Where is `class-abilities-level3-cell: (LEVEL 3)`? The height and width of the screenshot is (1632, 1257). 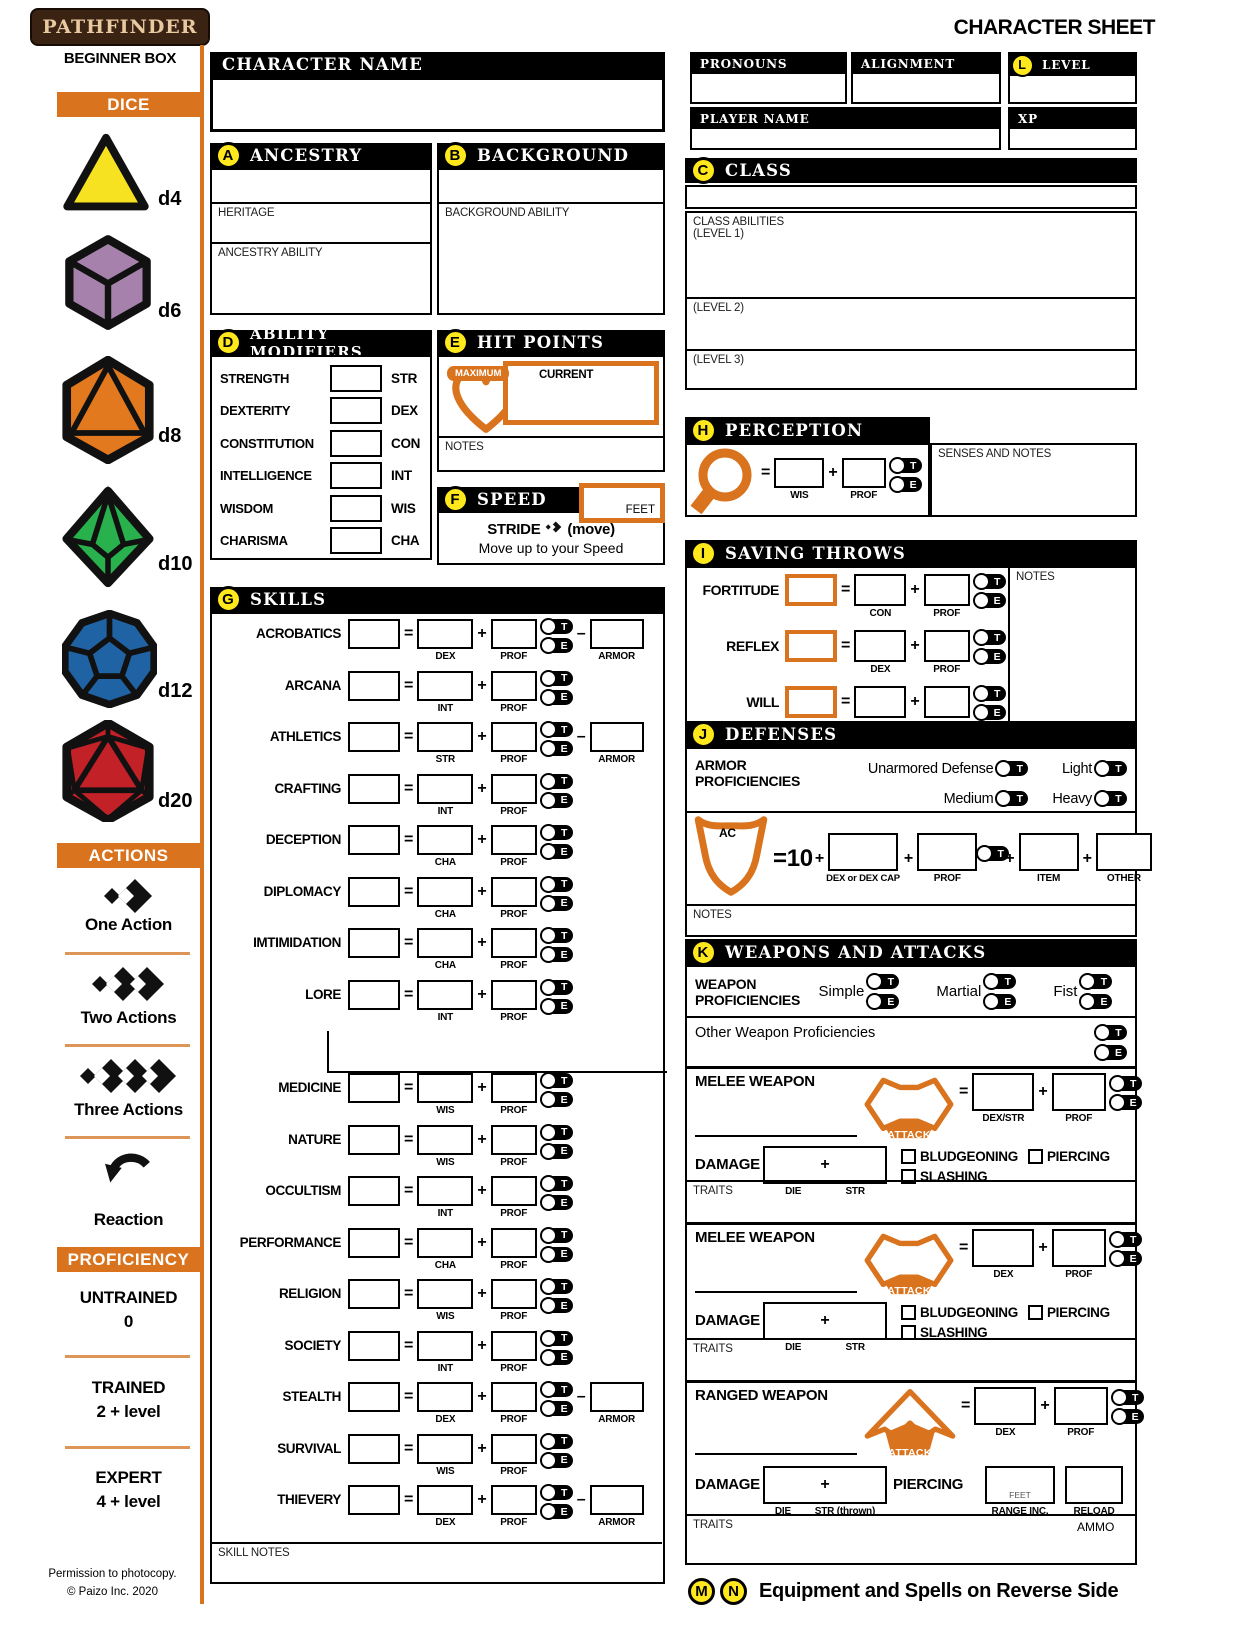
class-abilities-level3-cell: (LEVEL 3) is located at coordinates (911, 368).